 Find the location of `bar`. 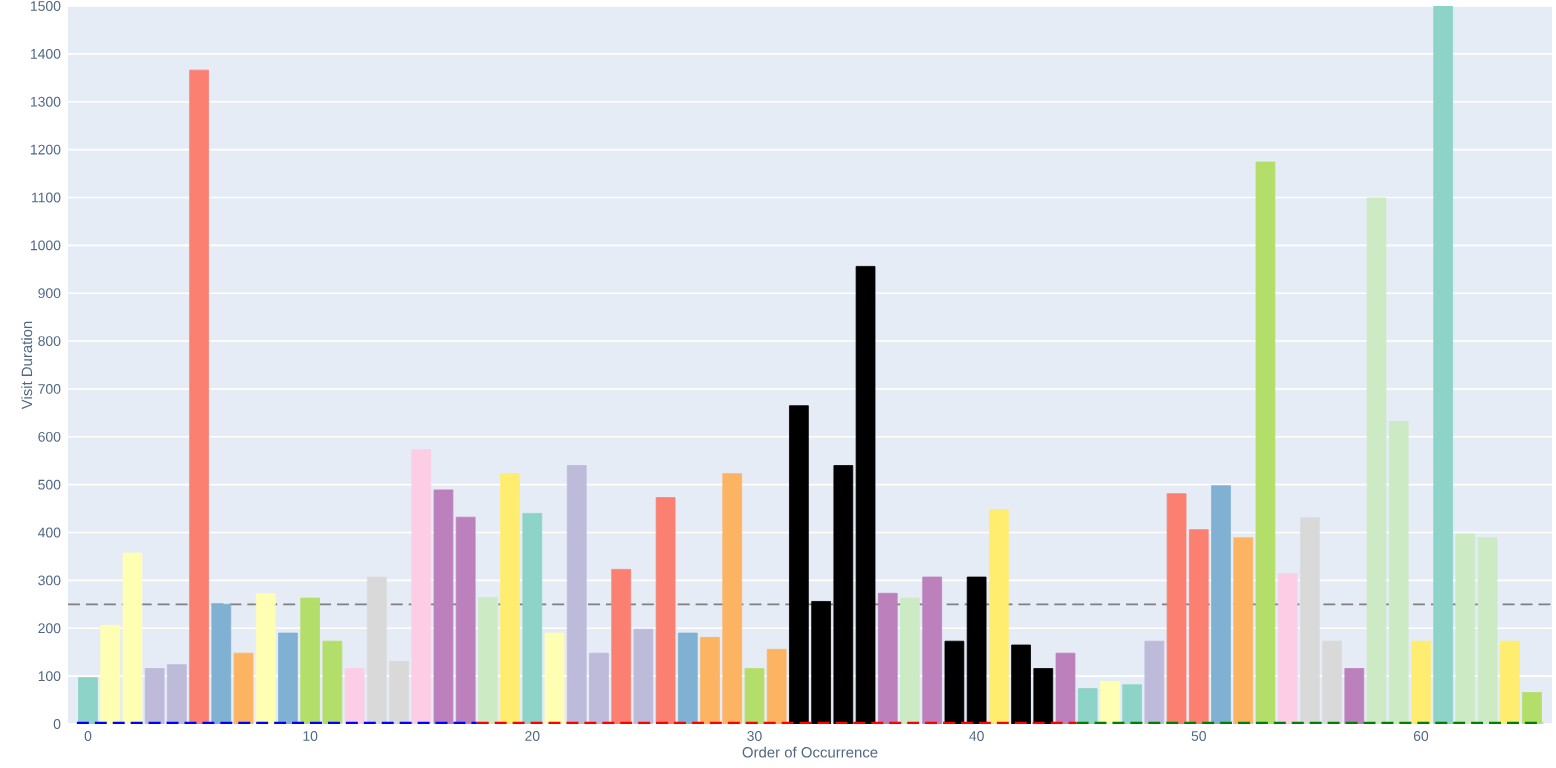

bar is located at coordinates (1443, 364).